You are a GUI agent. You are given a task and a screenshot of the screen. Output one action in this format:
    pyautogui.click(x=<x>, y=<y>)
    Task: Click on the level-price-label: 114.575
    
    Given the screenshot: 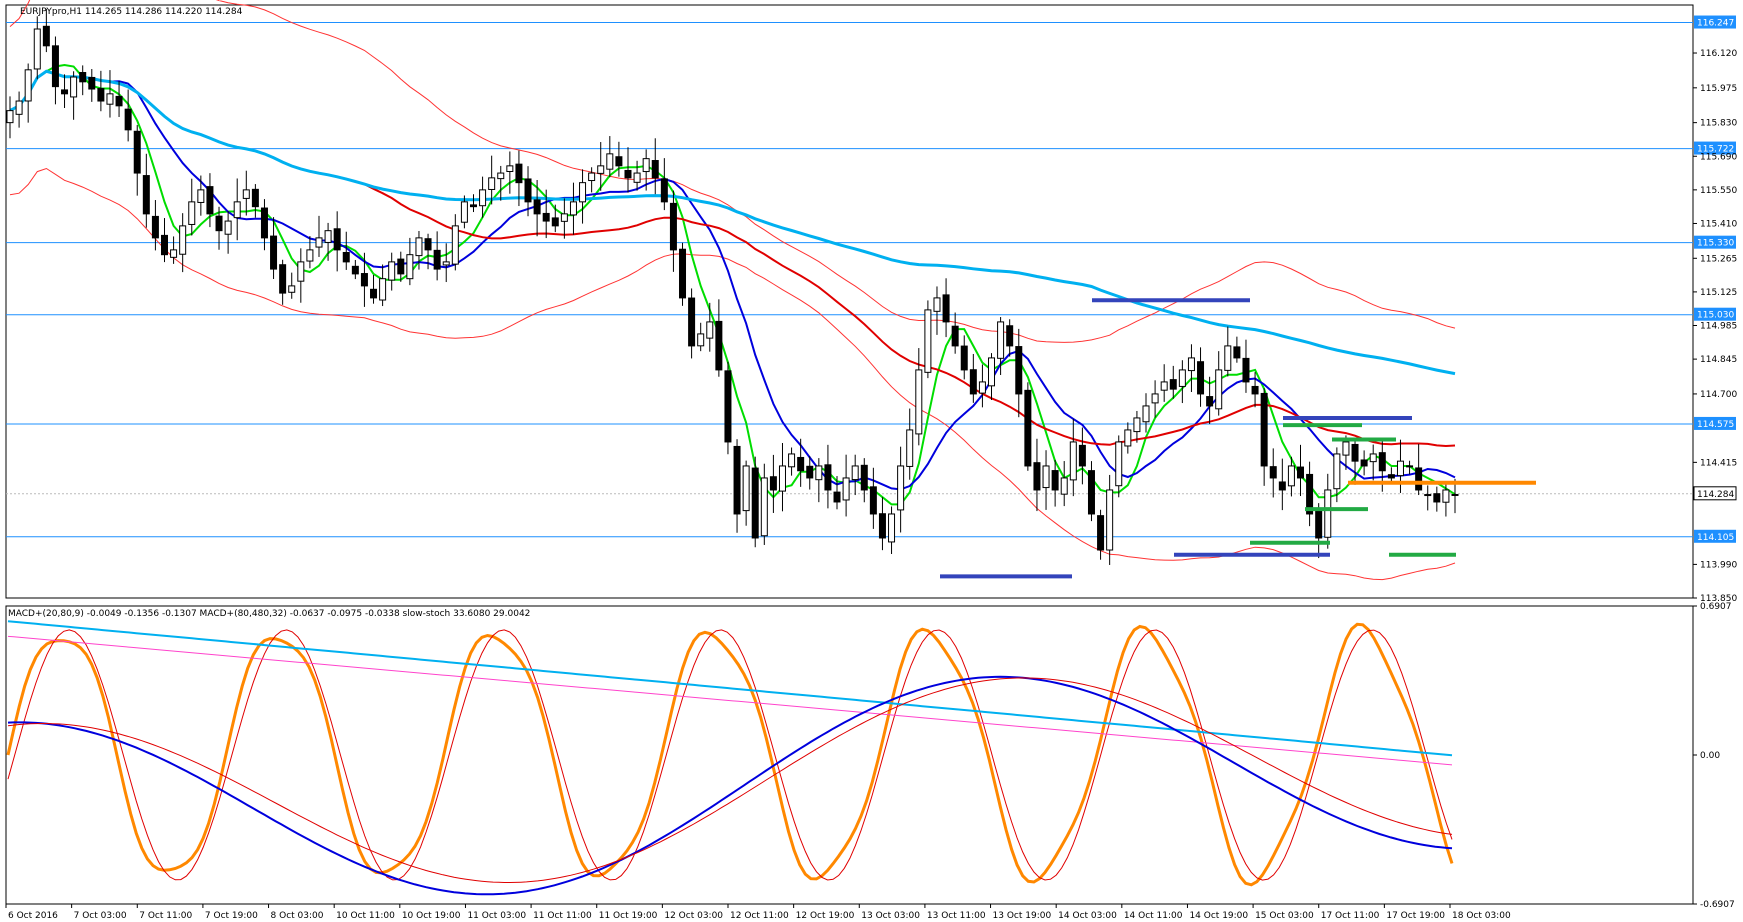 What is the action you would take?
    pyautogui.click(x=1715, y=425)
    